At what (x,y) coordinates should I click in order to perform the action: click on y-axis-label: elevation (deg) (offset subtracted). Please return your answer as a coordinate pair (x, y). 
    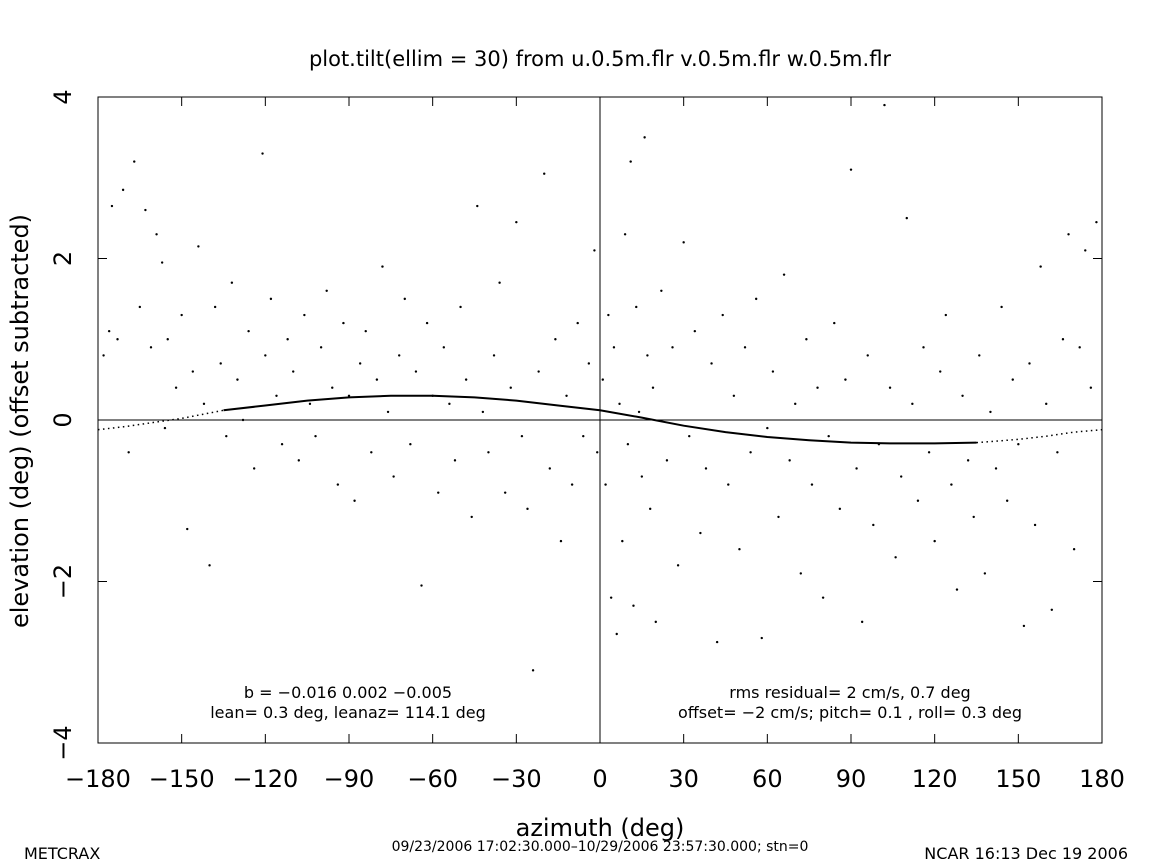
    Looking at the image, I should click on (20, 421).